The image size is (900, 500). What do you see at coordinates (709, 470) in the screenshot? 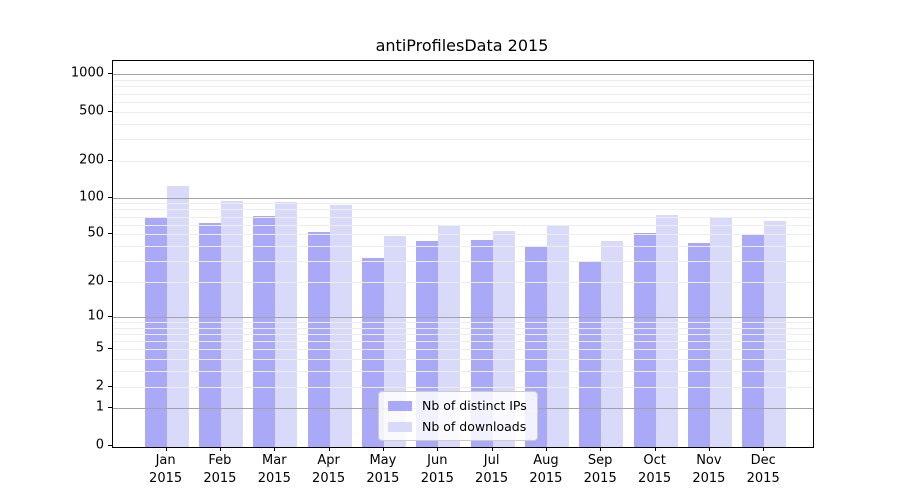
I see `x-tick-label-nov: Nov 2015` at bounding box center [709, 470].